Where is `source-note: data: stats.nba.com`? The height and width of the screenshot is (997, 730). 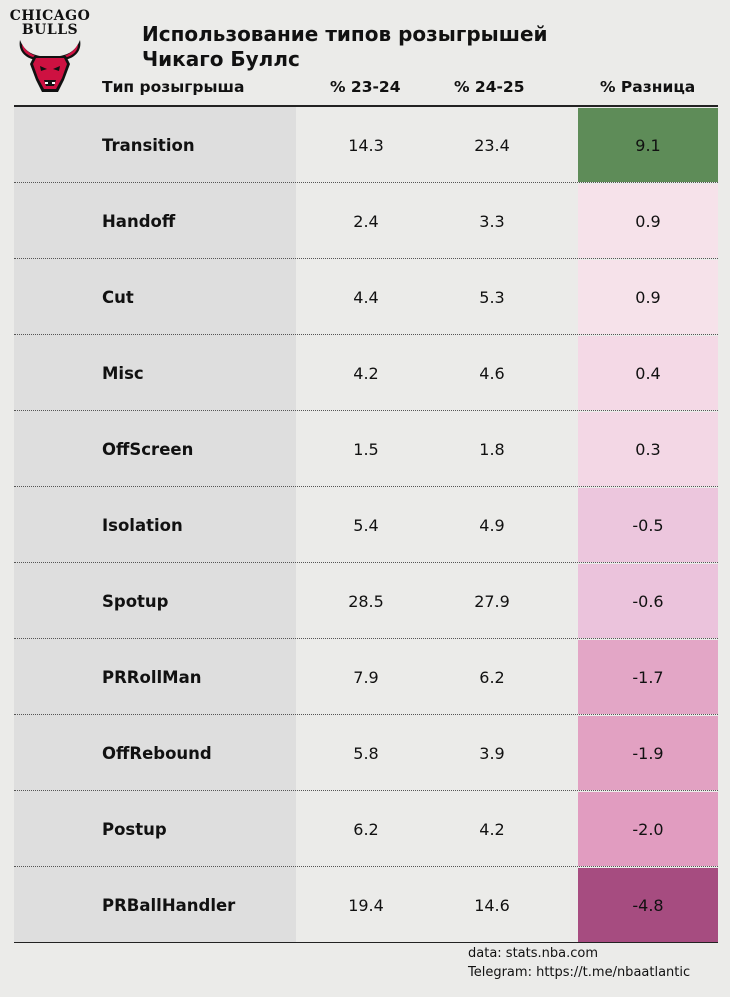
source-note: data: stats.nba.com is located at coordinates (533, 953).